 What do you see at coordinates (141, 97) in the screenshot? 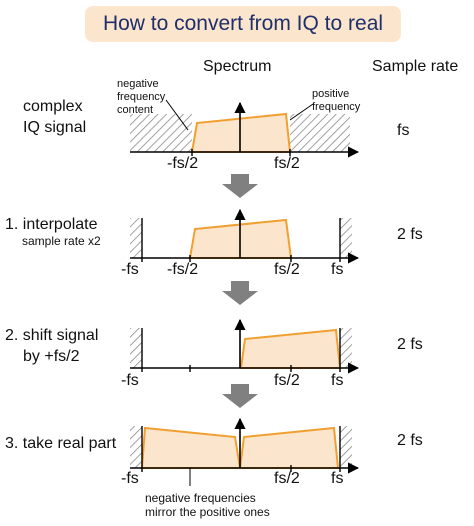
I see `neg-annotation-line2: frequency` at bounding box center [141, 97].